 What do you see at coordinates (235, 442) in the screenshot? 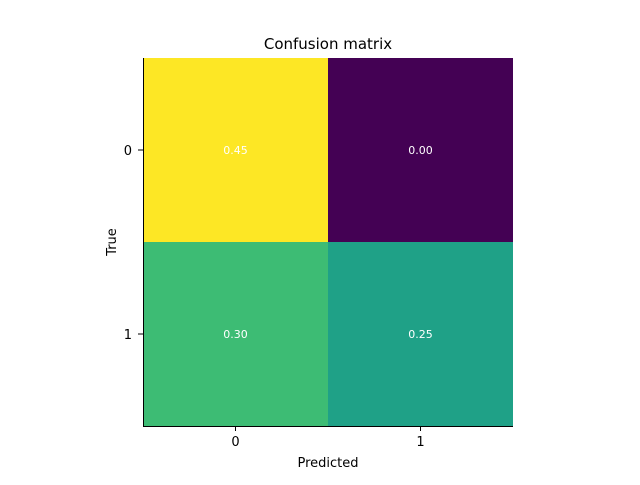
I see `x-tick-label: 0` at bounding box center [235, 442].